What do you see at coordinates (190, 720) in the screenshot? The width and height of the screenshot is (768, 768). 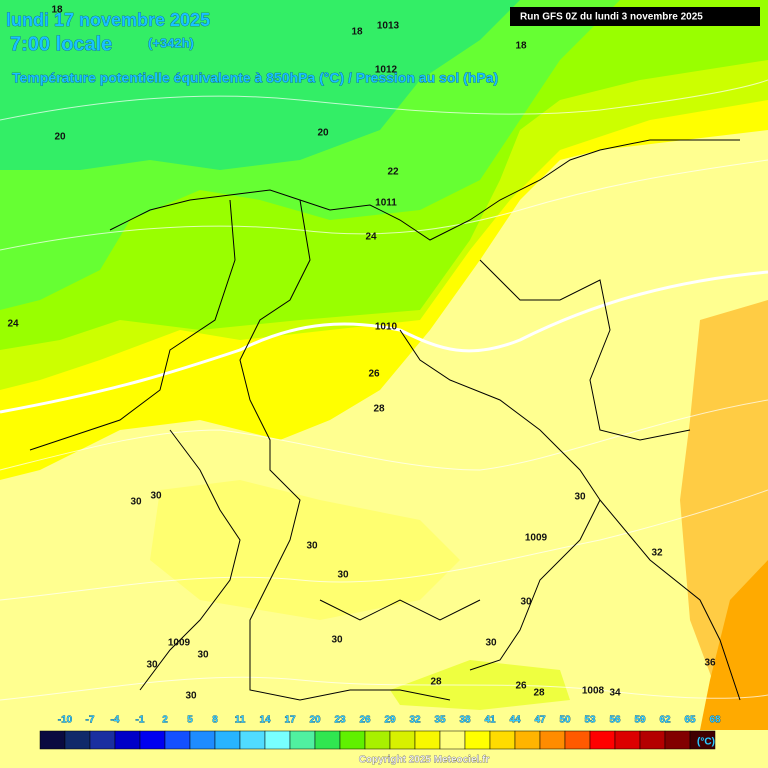 I see `legend-tick-label: 5` at bounding box center [190, 720].